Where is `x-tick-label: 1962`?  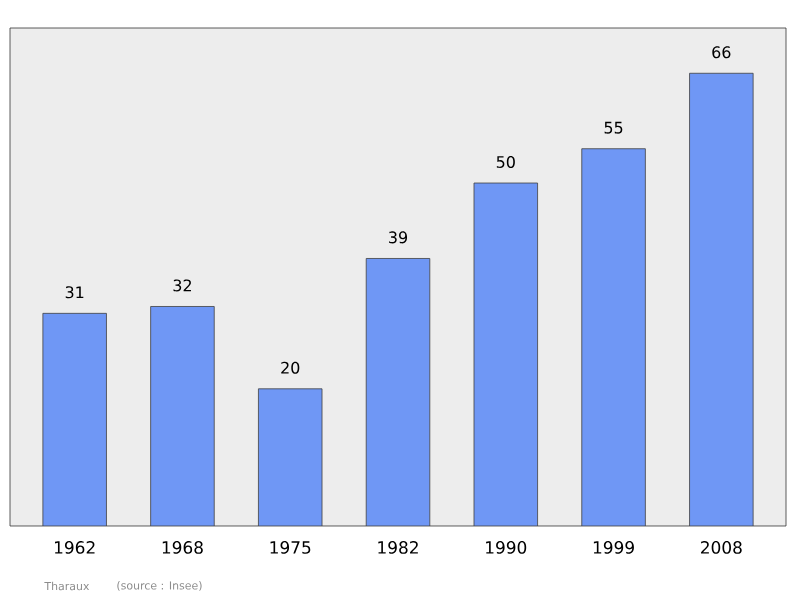 x-tick-label: 1962 is located at coordinates (74, 547).